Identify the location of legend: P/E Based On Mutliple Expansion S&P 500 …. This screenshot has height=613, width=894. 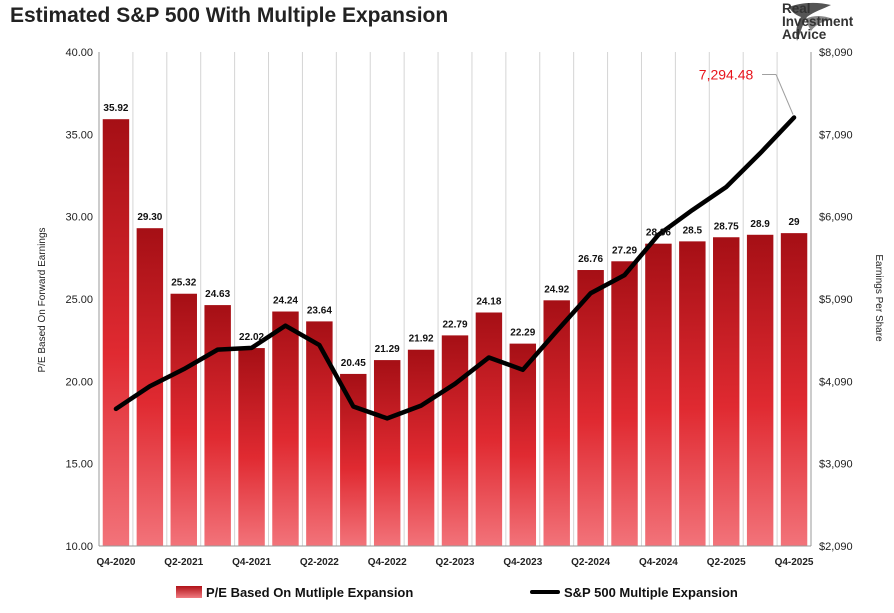
(447, 592).